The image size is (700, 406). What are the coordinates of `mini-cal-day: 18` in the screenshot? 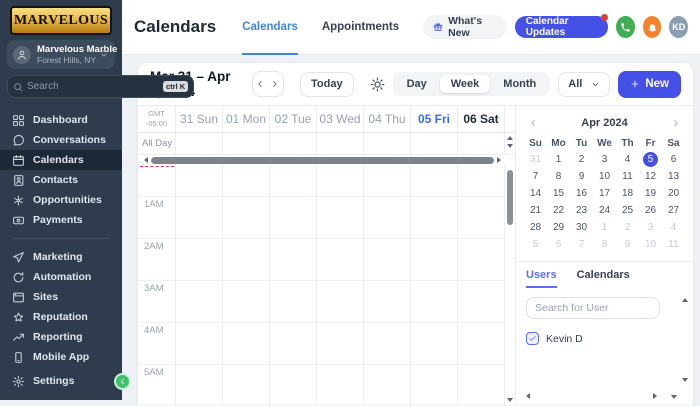 It's located at (627, 193).